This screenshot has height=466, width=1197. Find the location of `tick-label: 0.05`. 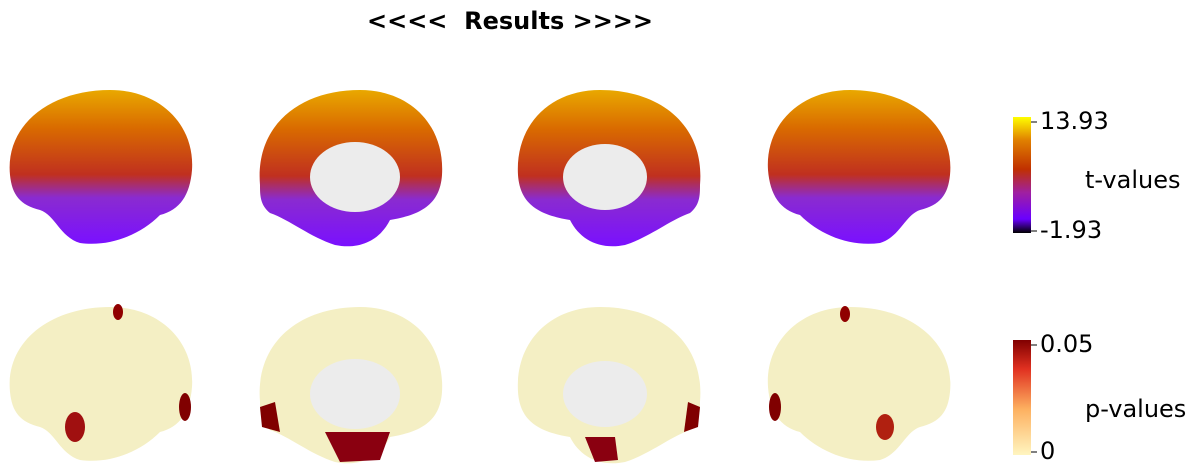

tick-label: 0.05 is located at coordinates (1066, 344).